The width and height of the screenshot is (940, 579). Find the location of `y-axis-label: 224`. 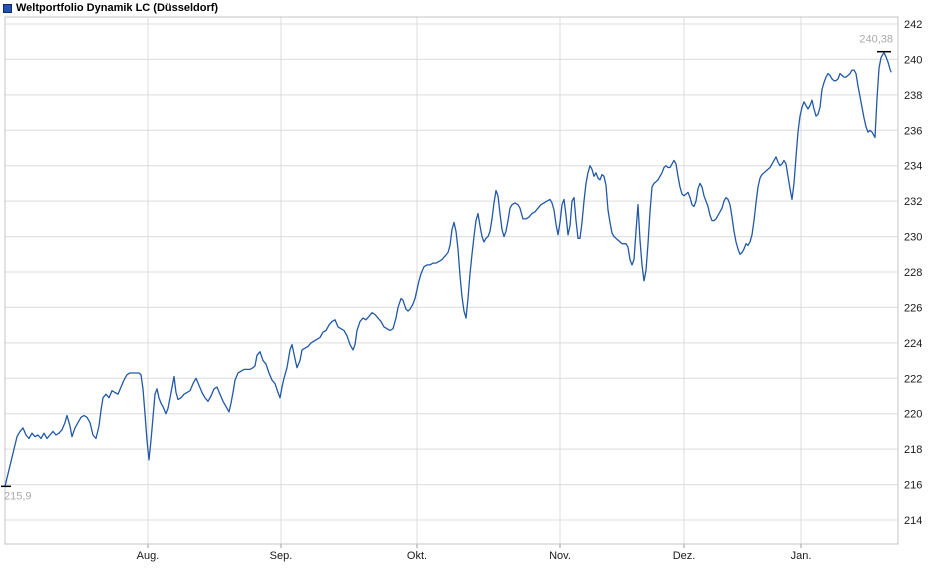

y-axis-label: 224 is located at coordinates (913, 344).